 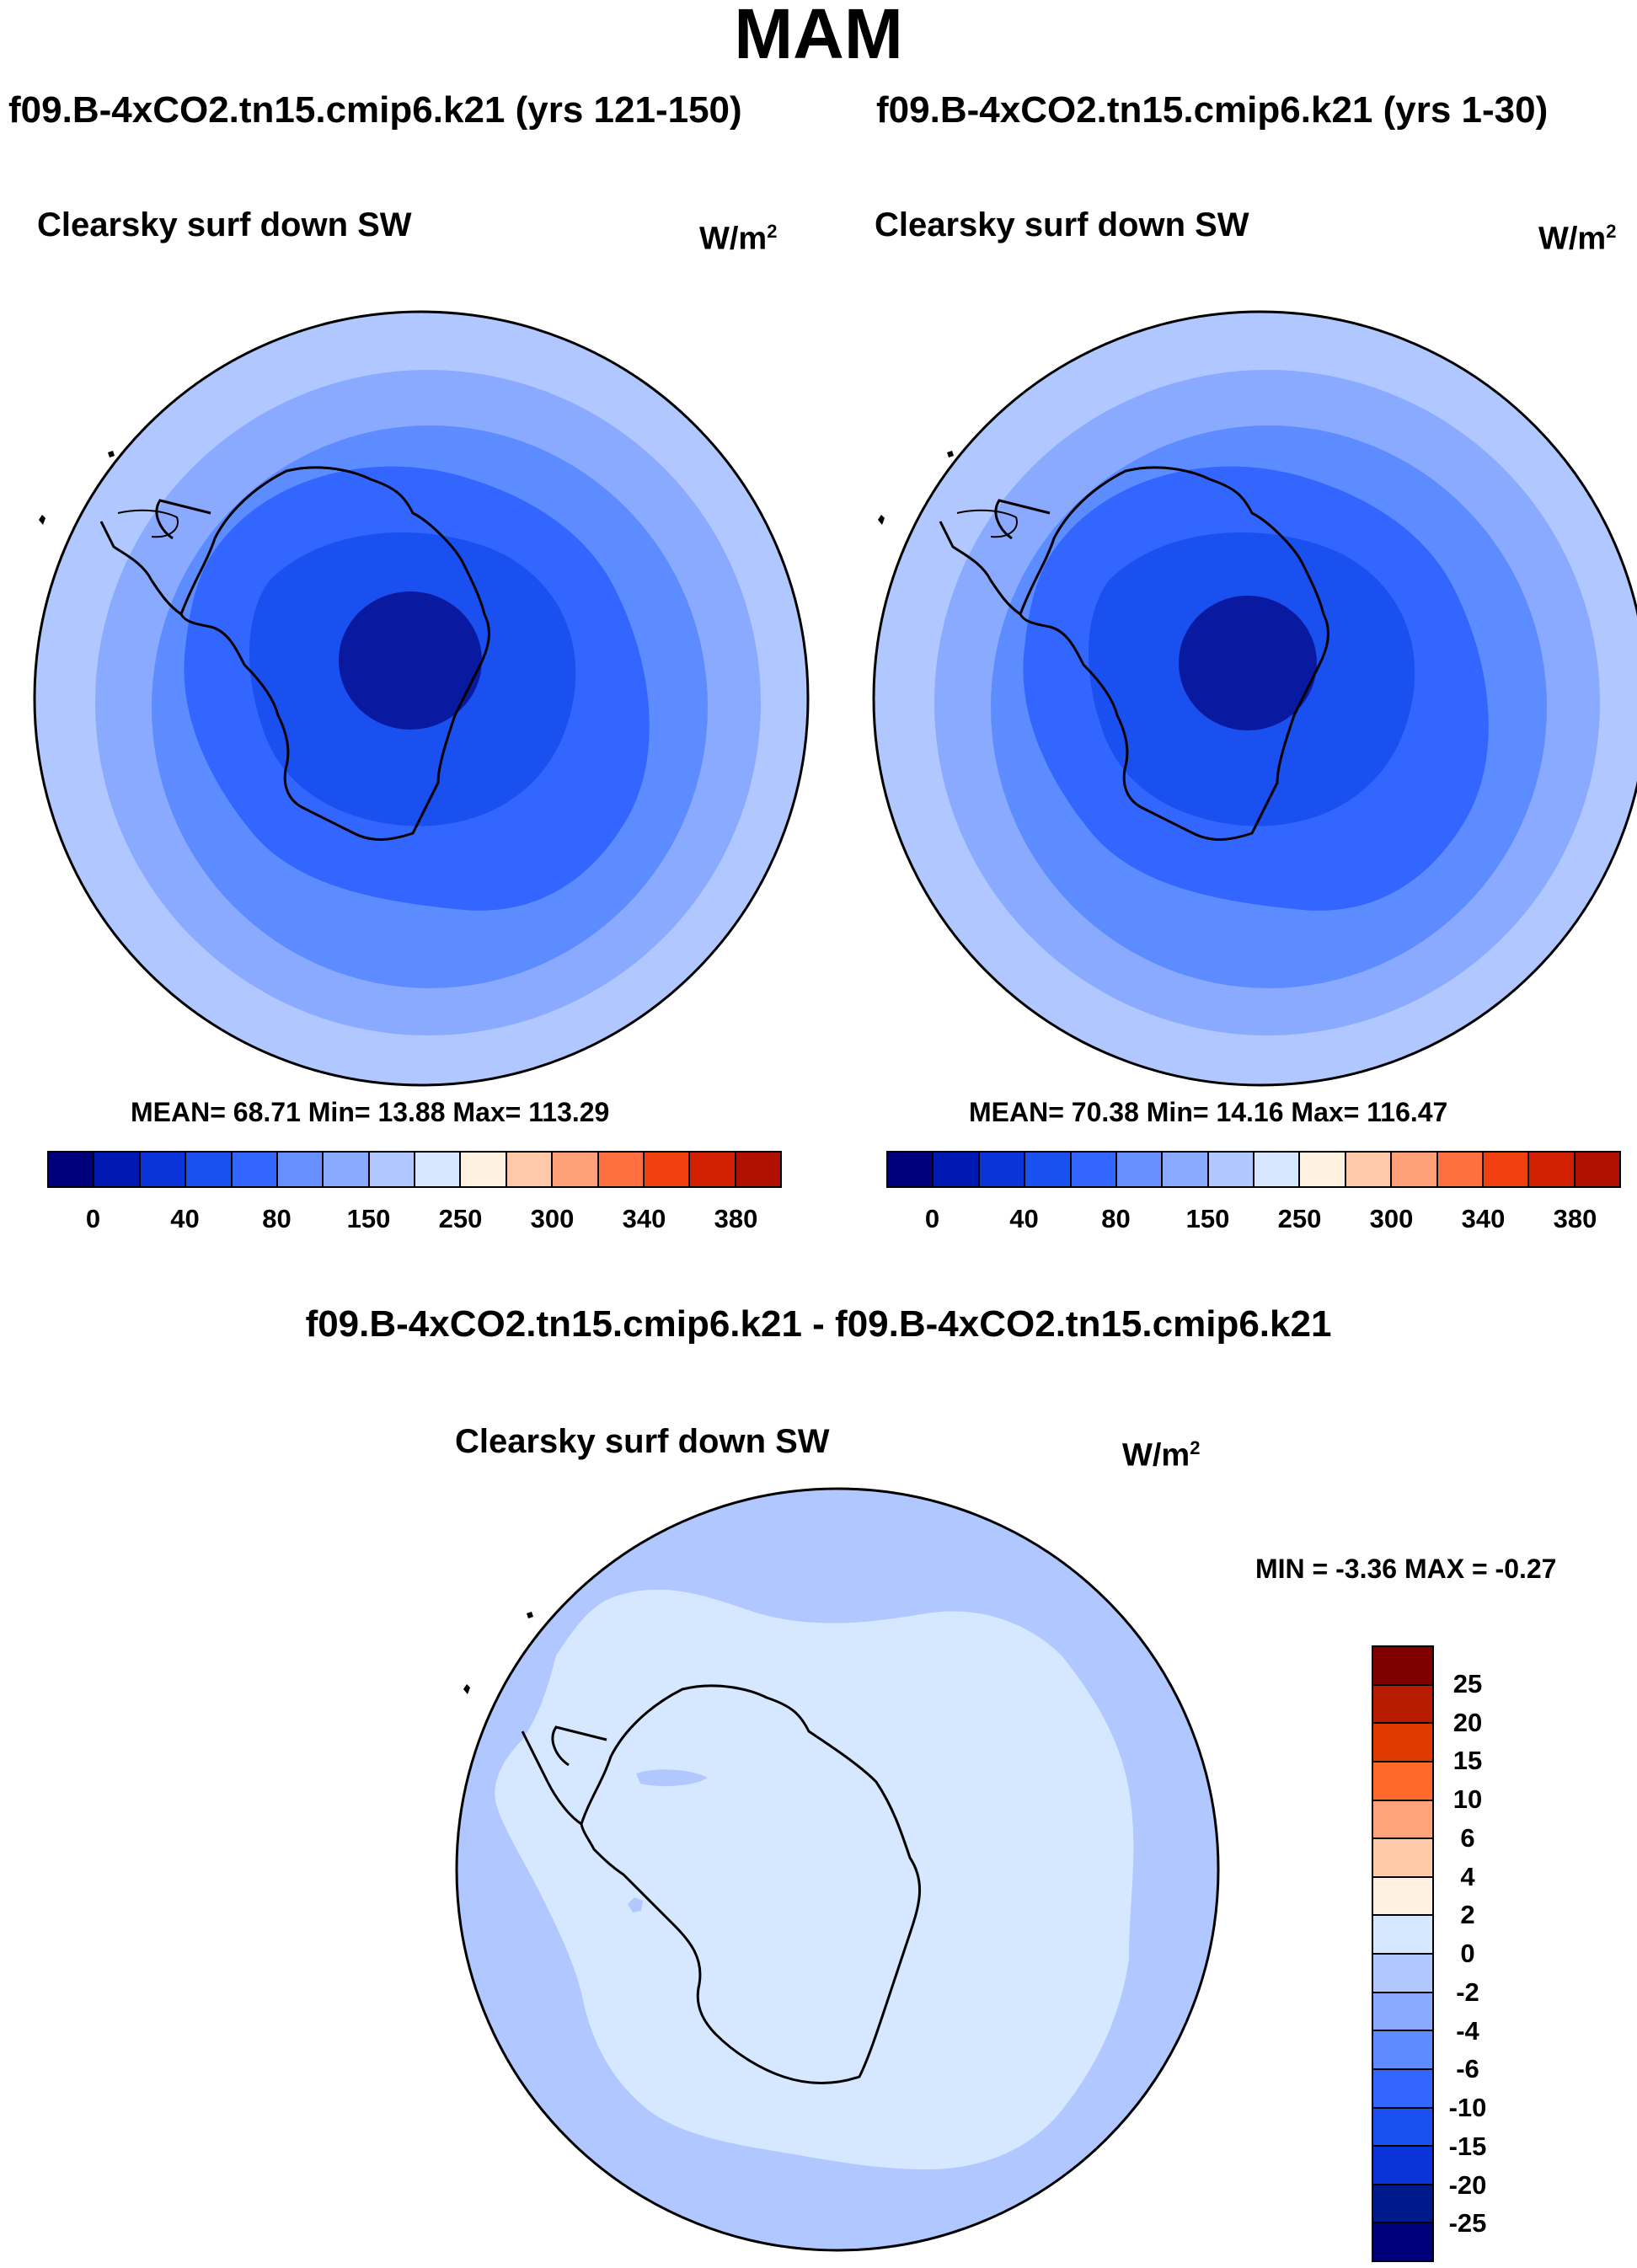 What do you see at coordinates (1468, 2223) in the screenshot?
I see `colorbar-tick-label: -25` at bounding box center [1468, 2223].